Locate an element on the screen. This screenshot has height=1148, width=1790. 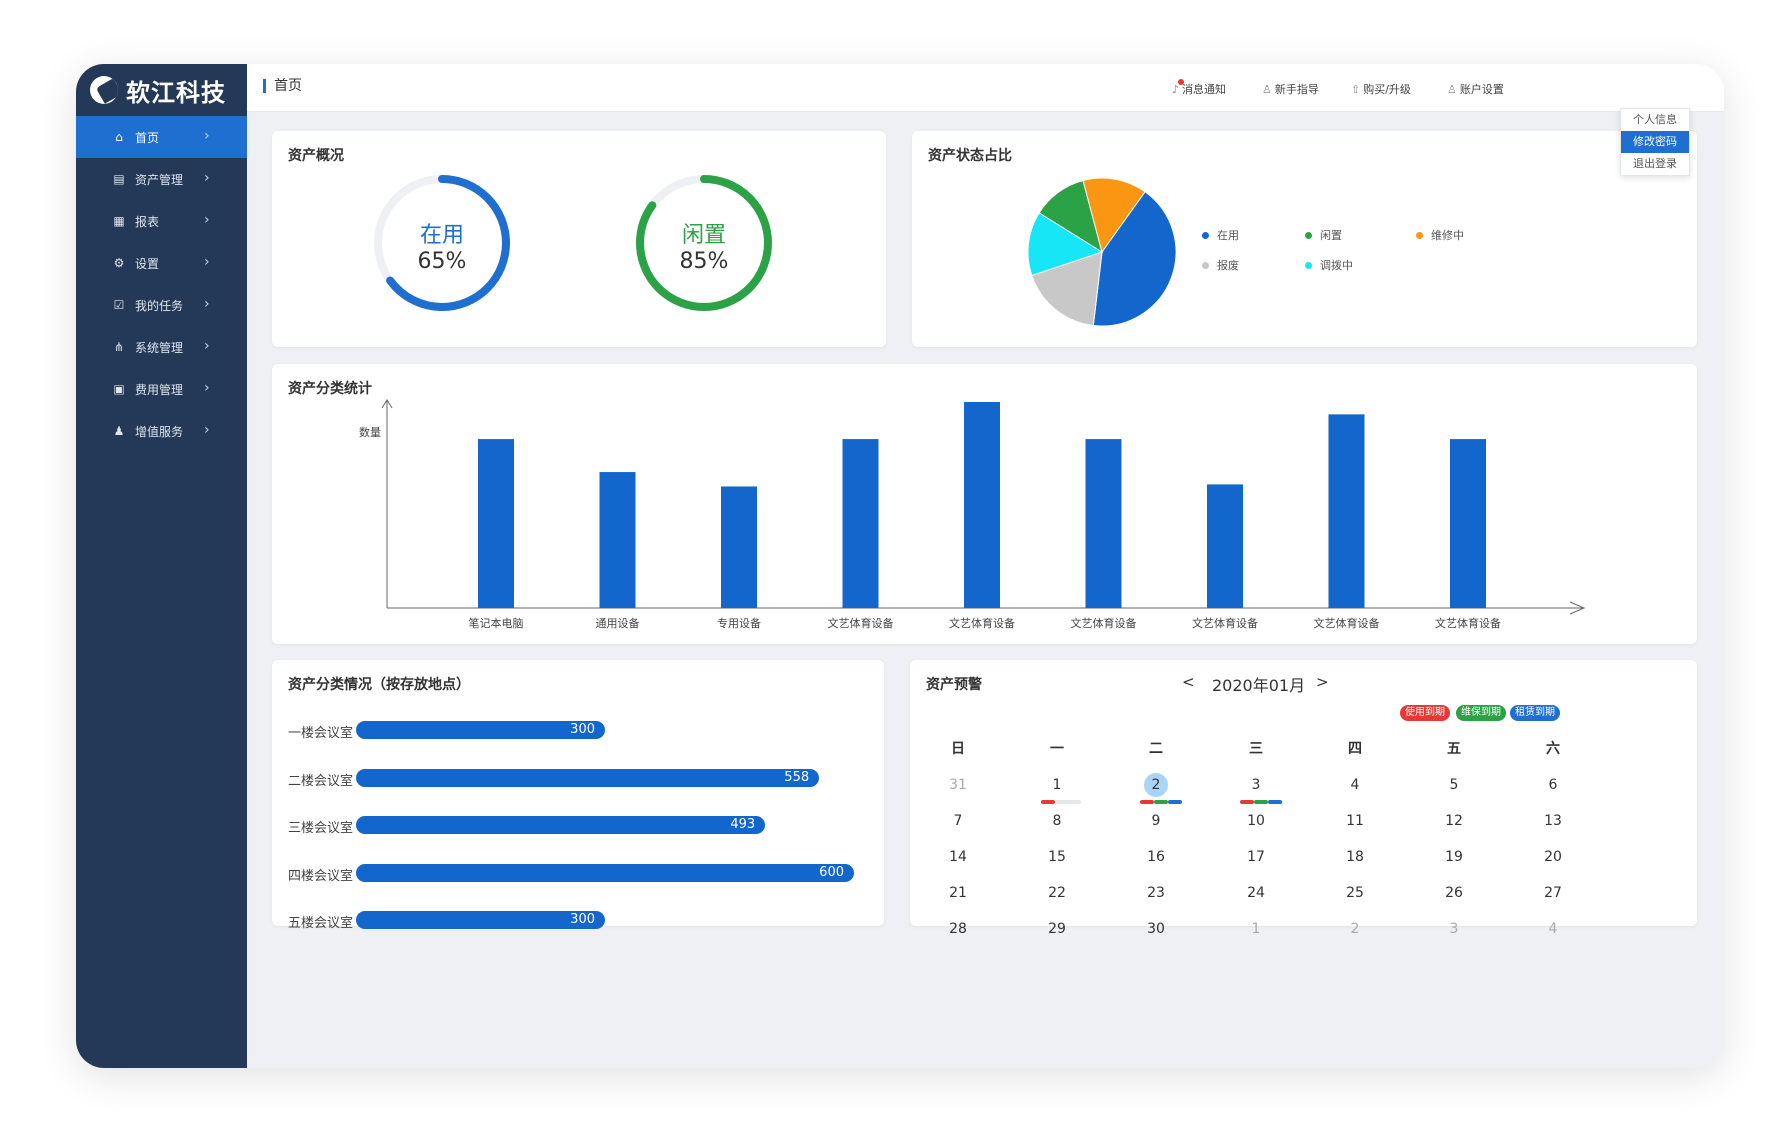
calendar-day: 11 is located at coordinates (1355, 821).